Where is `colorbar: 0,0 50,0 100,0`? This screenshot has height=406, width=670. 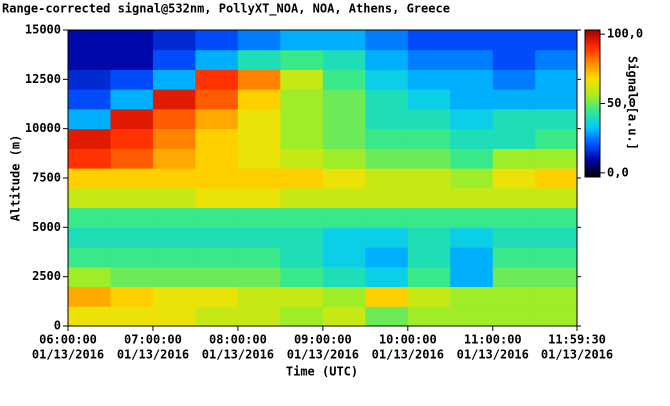 colorbar: 0,0 50,0 100,0 is located at coordinates (613, 103).